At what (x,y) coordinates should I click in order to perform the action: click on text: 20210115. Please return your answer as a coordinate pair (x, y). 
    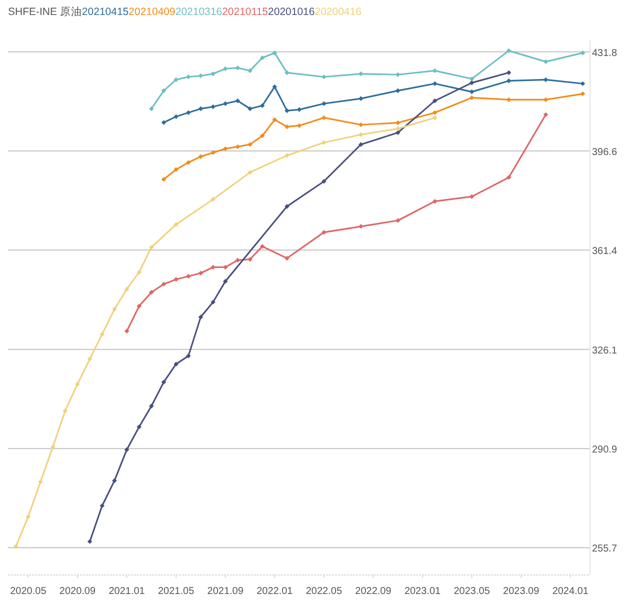
    Looking at the image, I should click on (245, 12).